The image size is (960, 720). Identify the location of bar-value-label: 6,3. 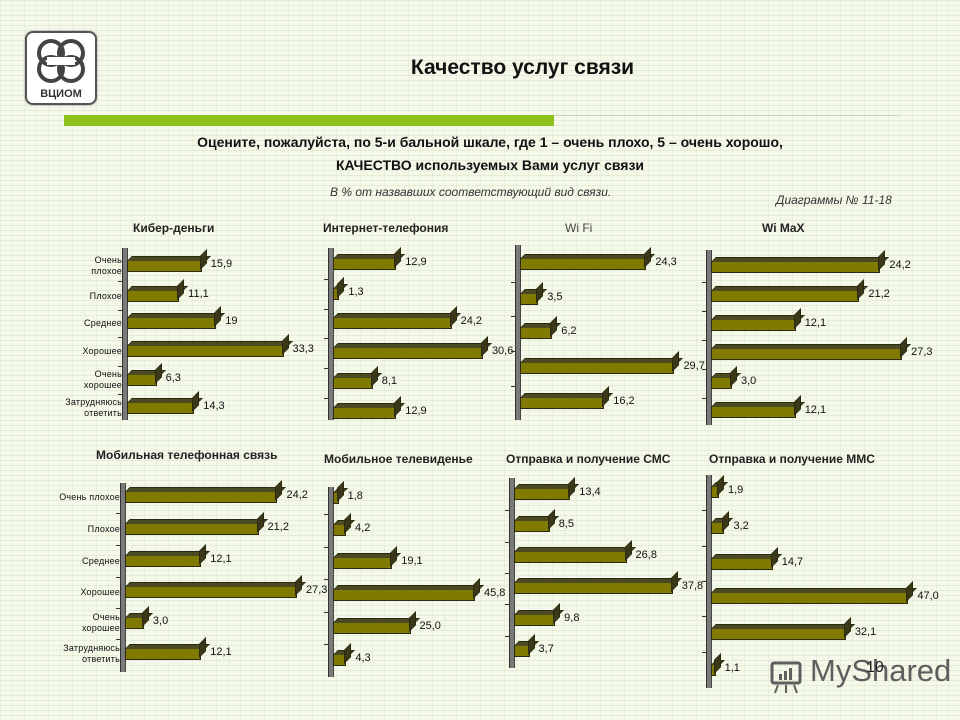
(173, 378).